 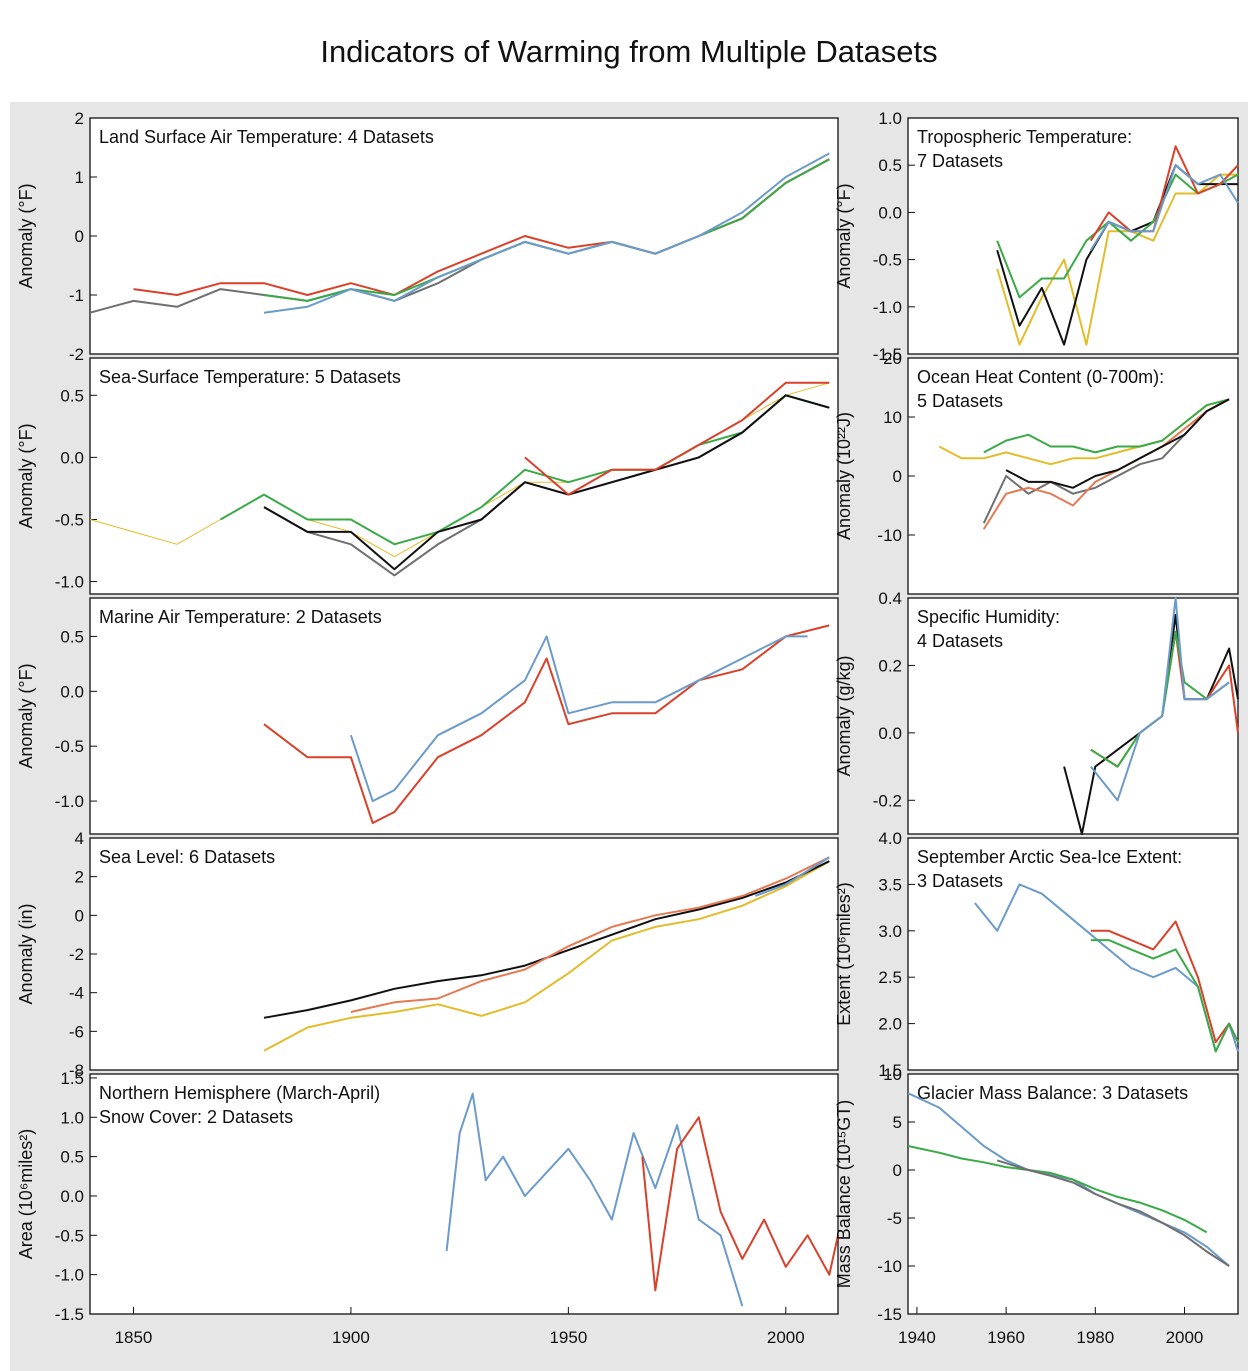 I want to click on y-tick-label: 1.0, so click(x=72, y=1117).